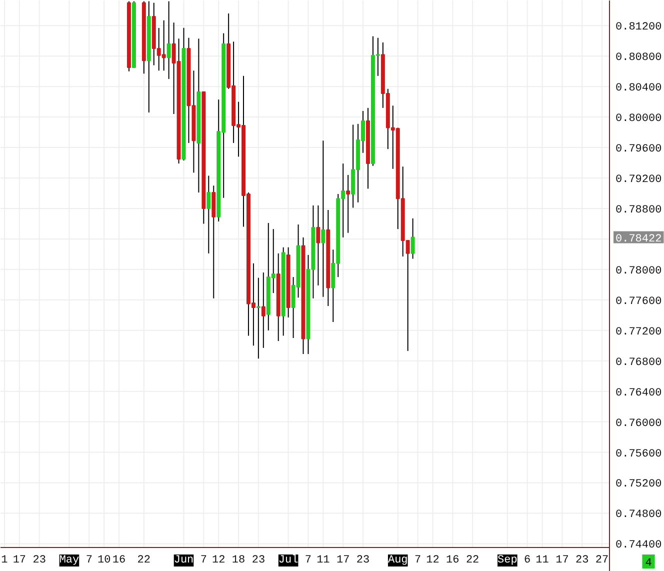 The image size is (664, 571). I want to click on y-tick-label: 0.79200, so click(639, 180).